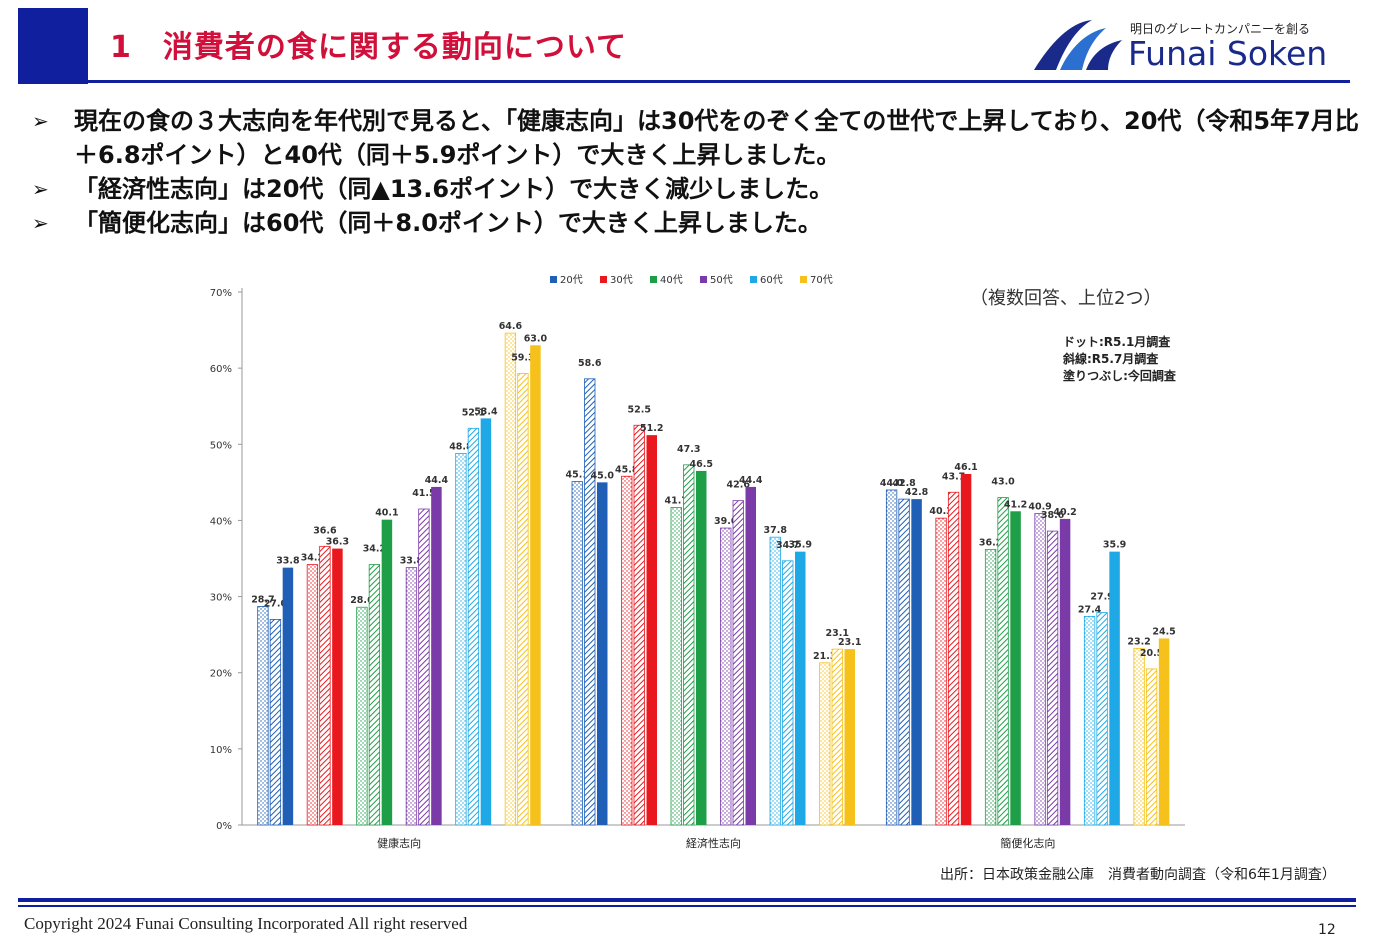  I want to click on bar-value-label: 43.7, so click(953, 476).